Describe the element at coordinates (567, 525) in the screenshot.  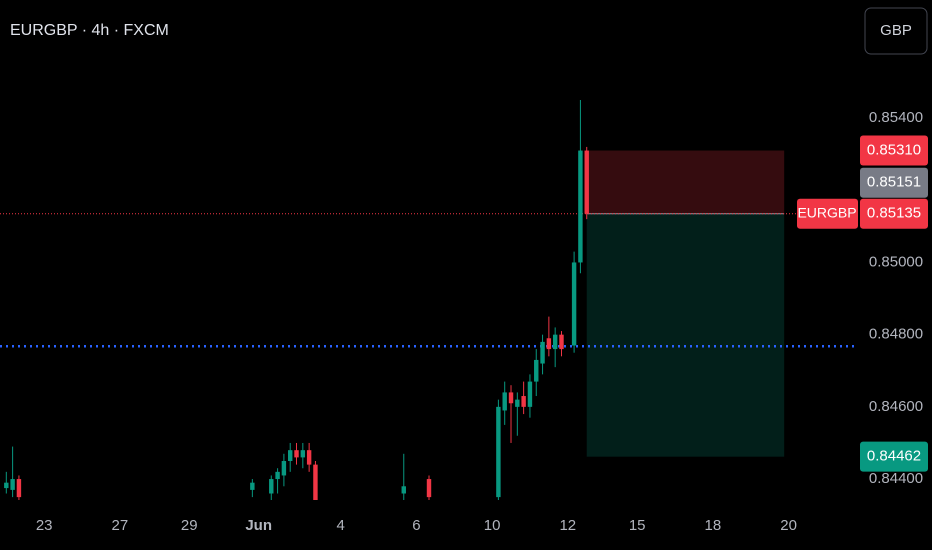
I see `x-tick-label: 12` at that location.